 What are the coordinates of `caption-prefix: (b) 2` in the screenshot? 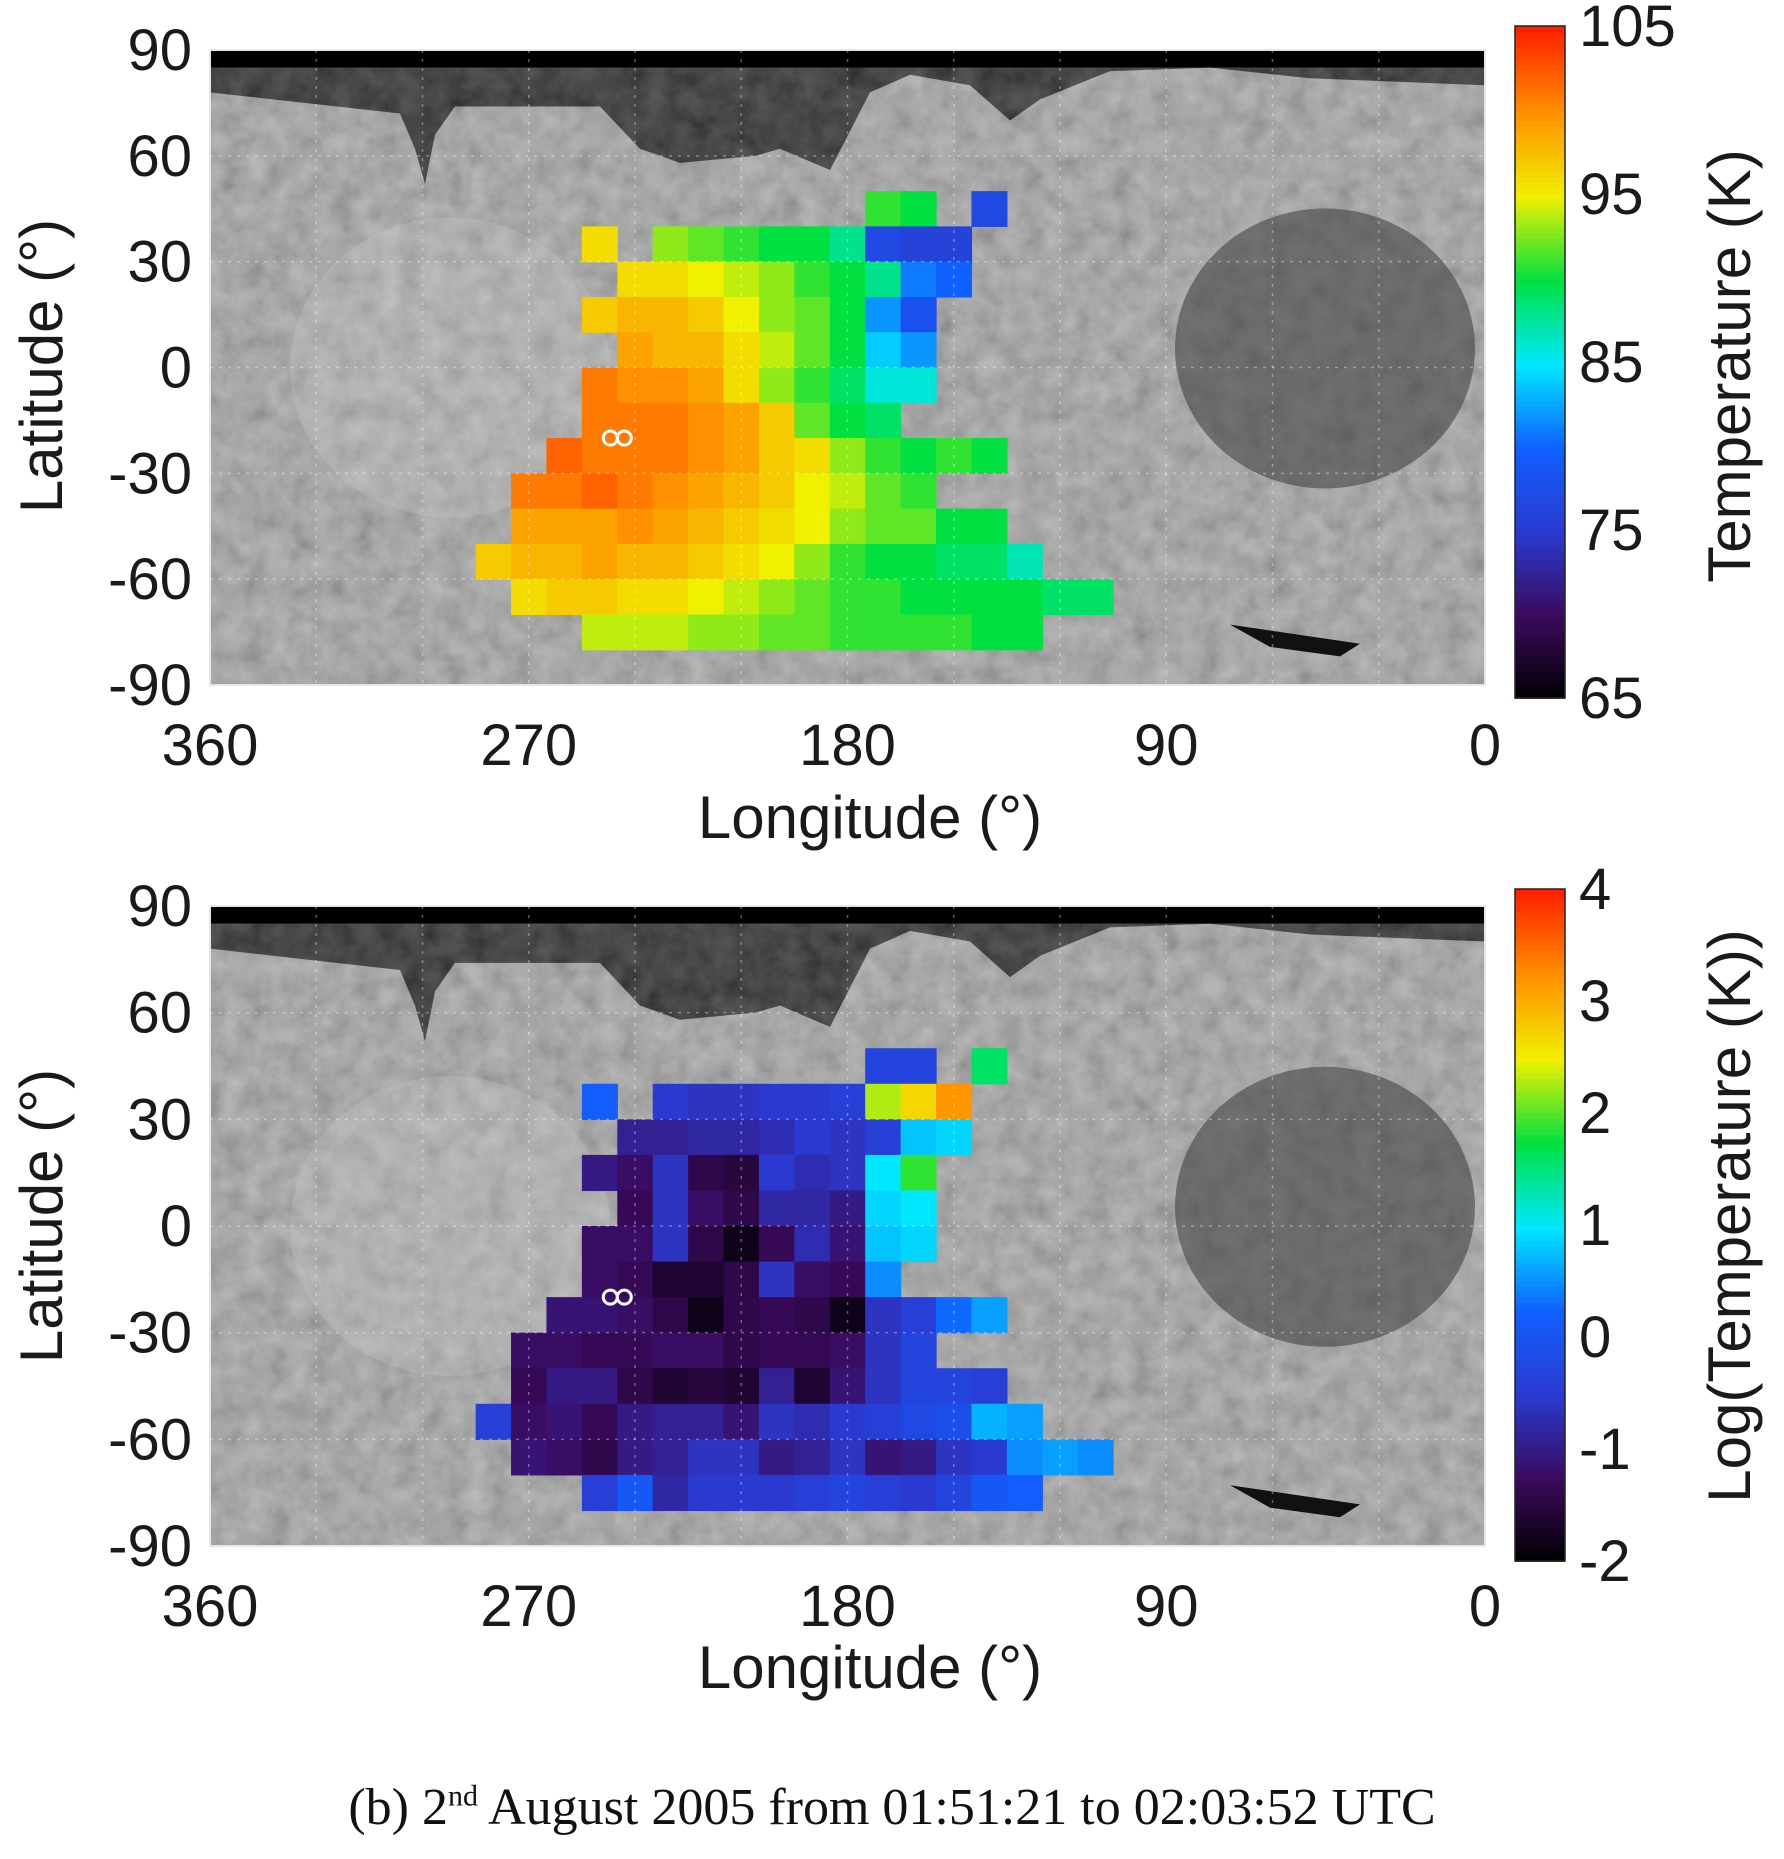 It's located at (398, 1807).